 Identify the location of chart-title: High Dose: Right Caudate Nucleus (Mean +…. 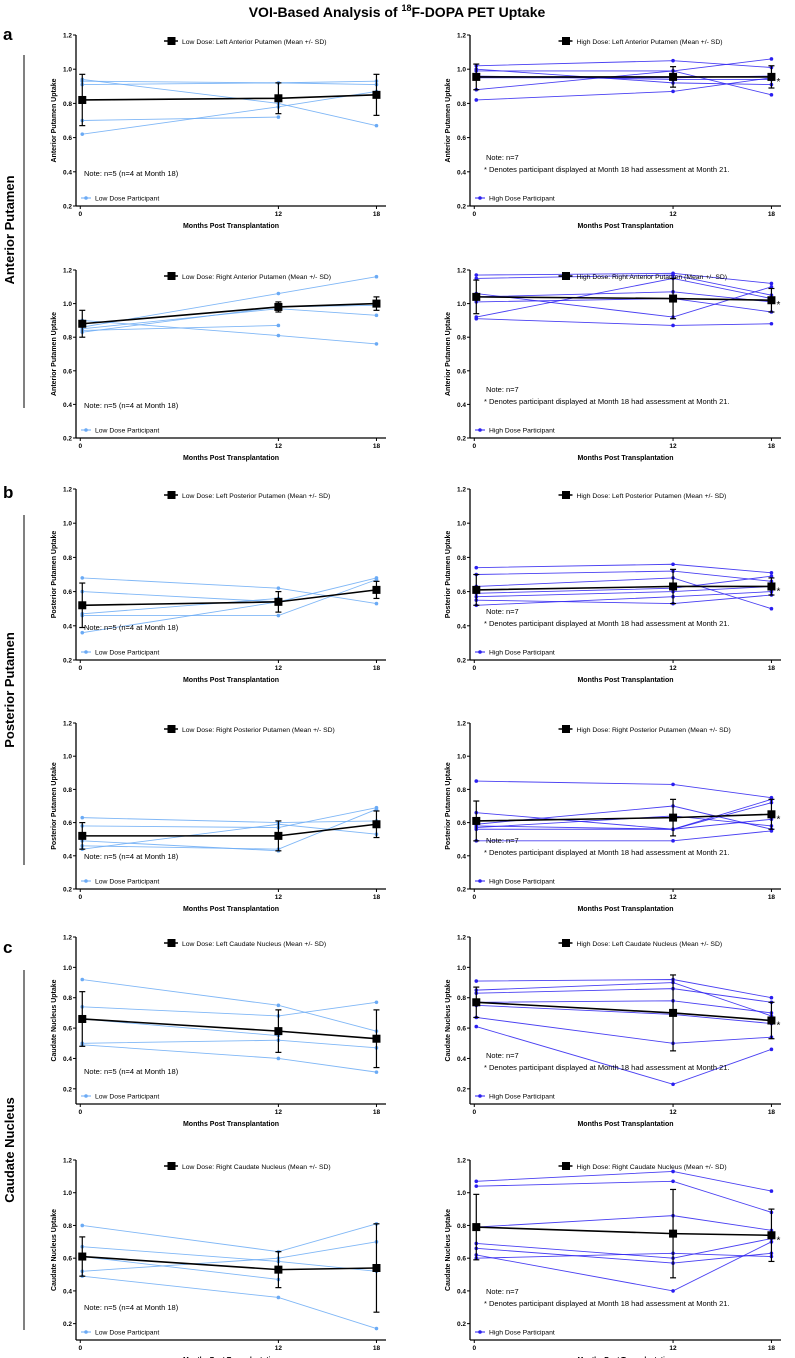
(652, 1167).